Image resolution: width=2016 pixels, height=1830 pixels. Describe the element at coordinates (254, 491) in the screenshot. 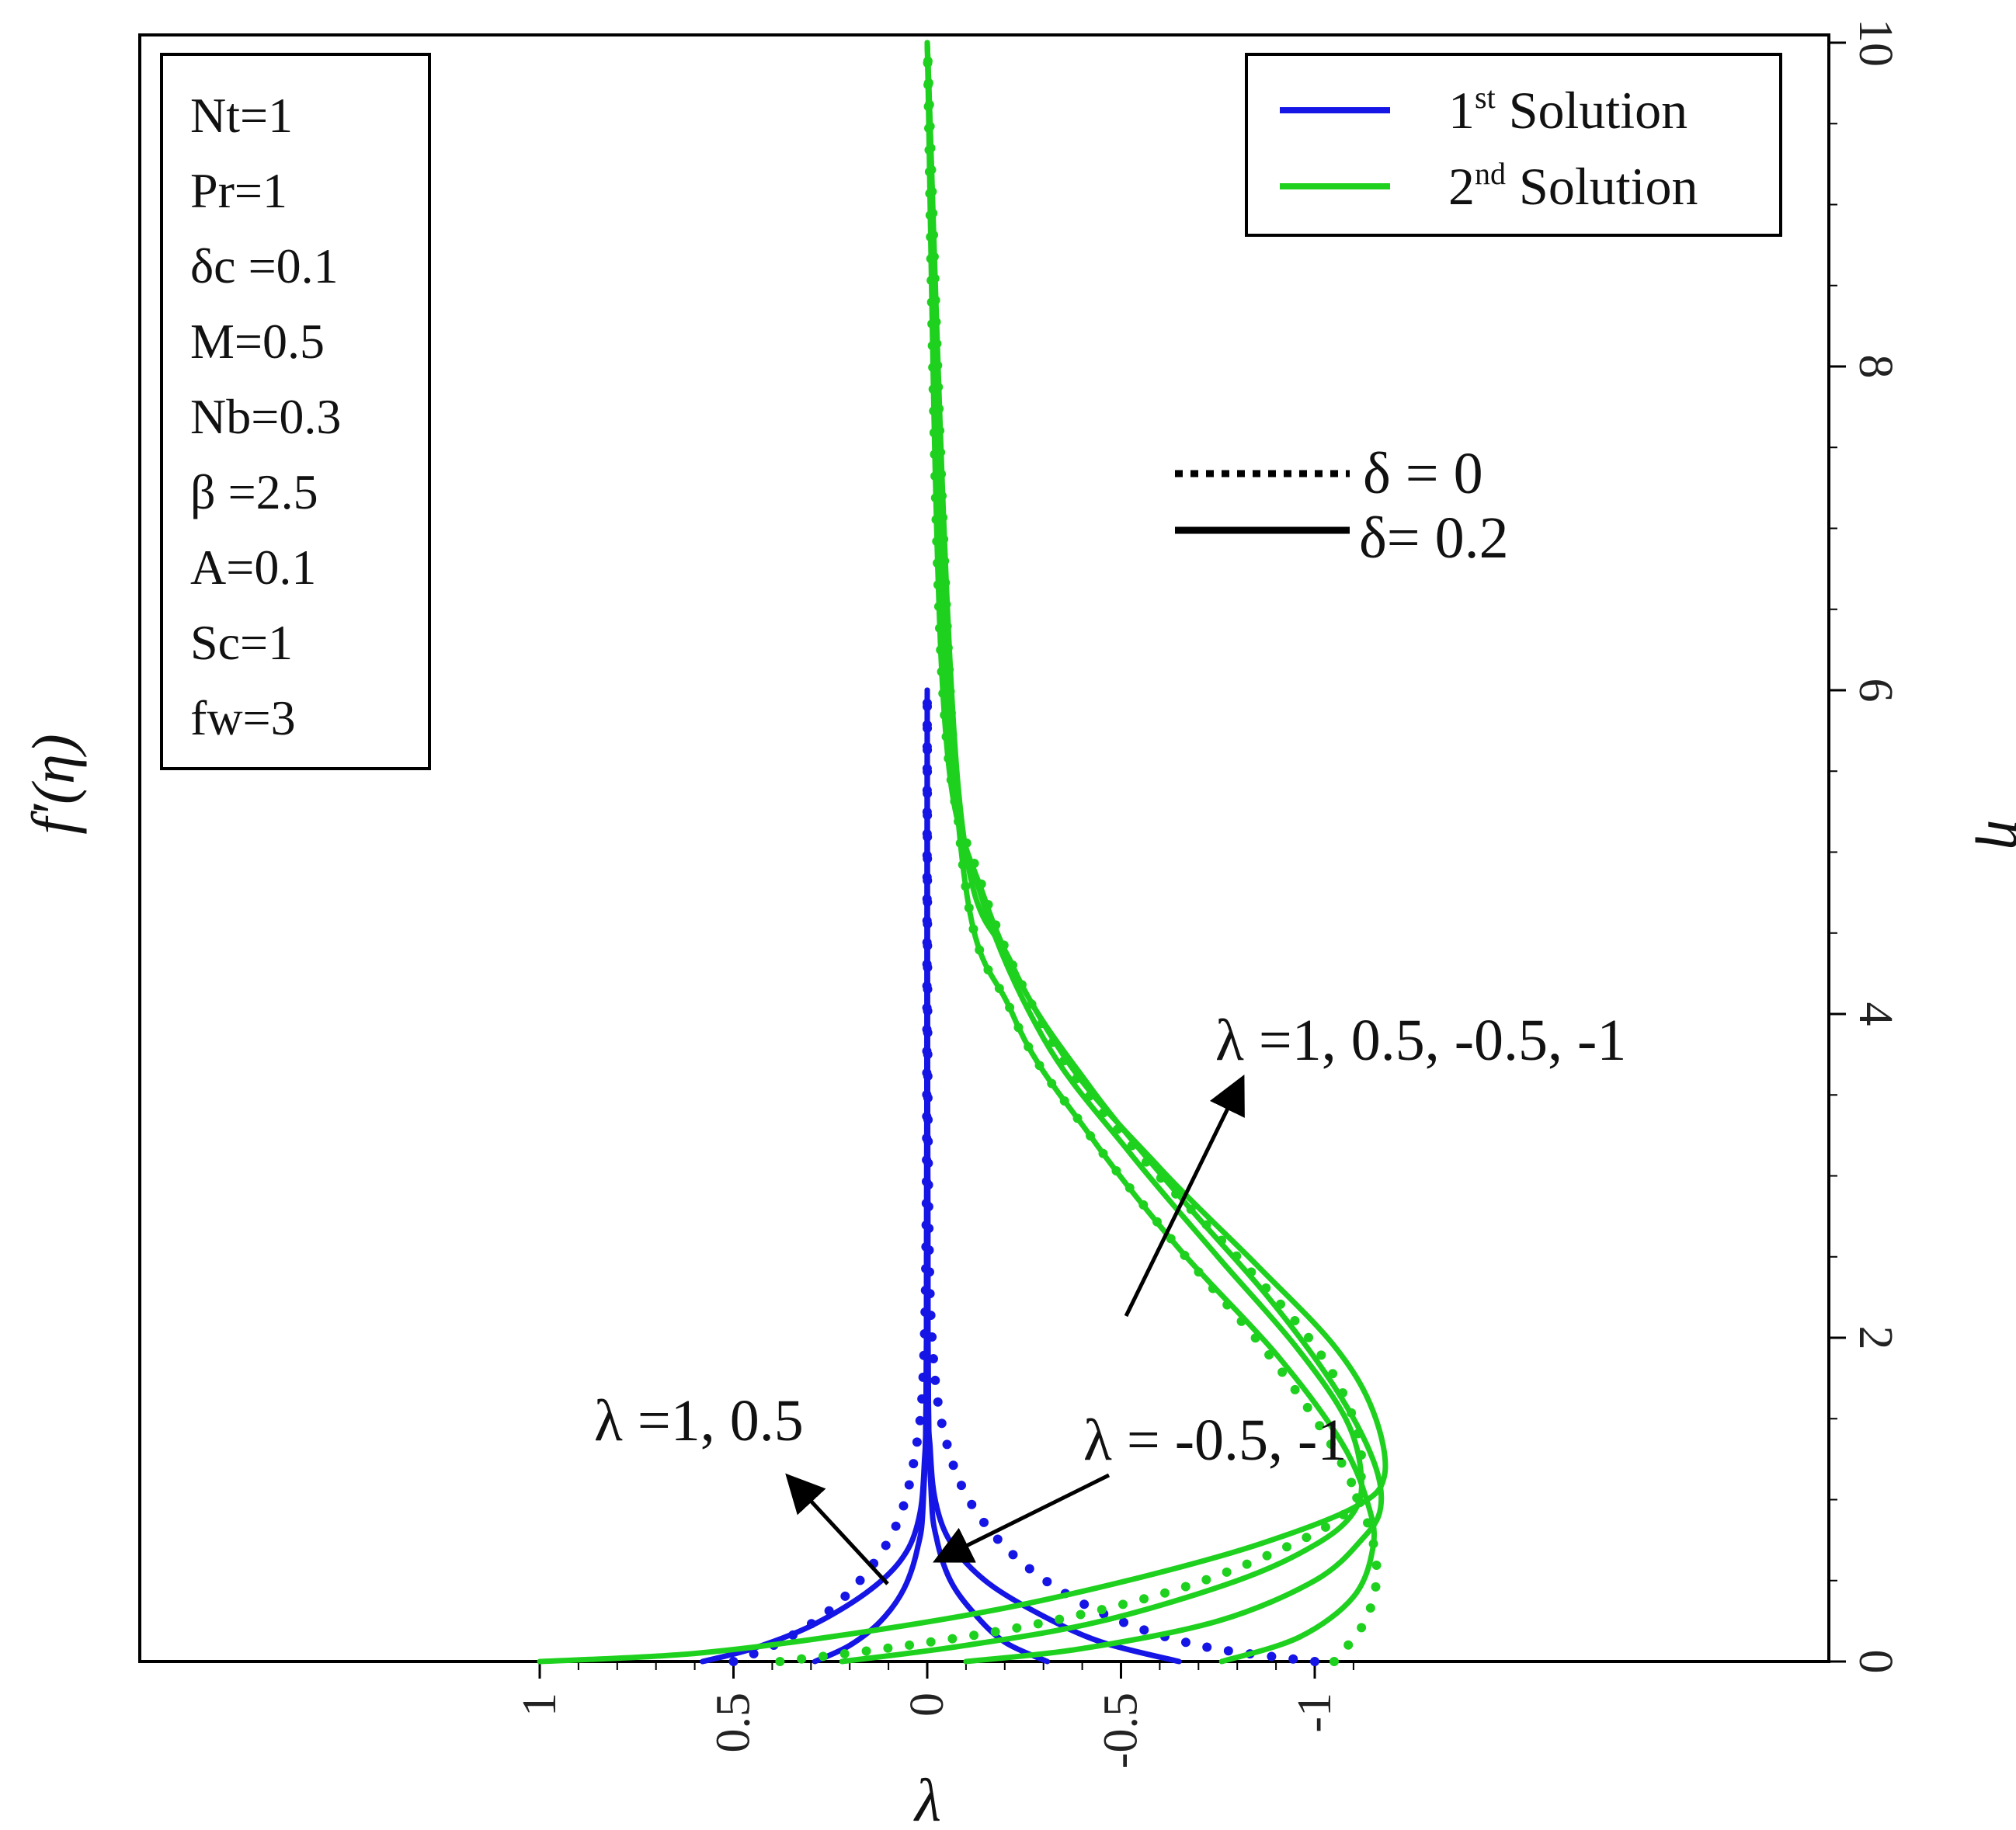

I see `parameter-item: β =2.5` at that location.